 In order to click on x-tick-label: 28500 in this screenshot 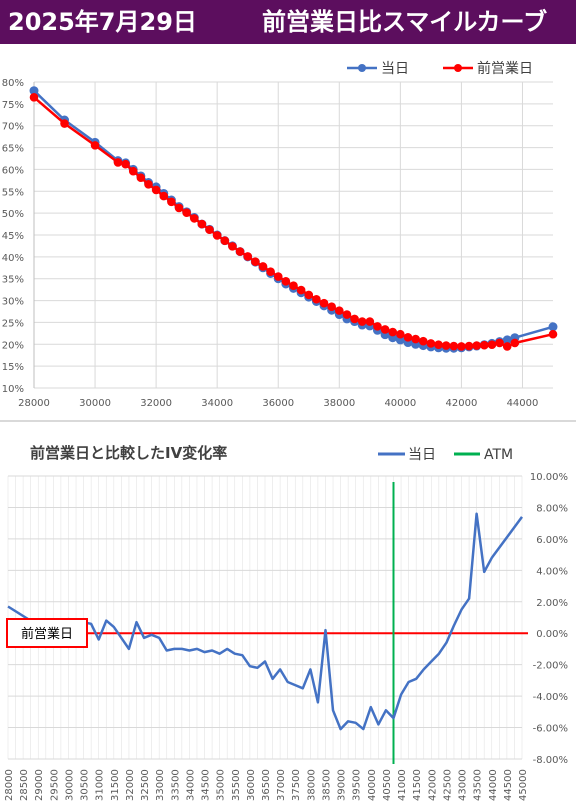, I will do `click(24, 785)`.